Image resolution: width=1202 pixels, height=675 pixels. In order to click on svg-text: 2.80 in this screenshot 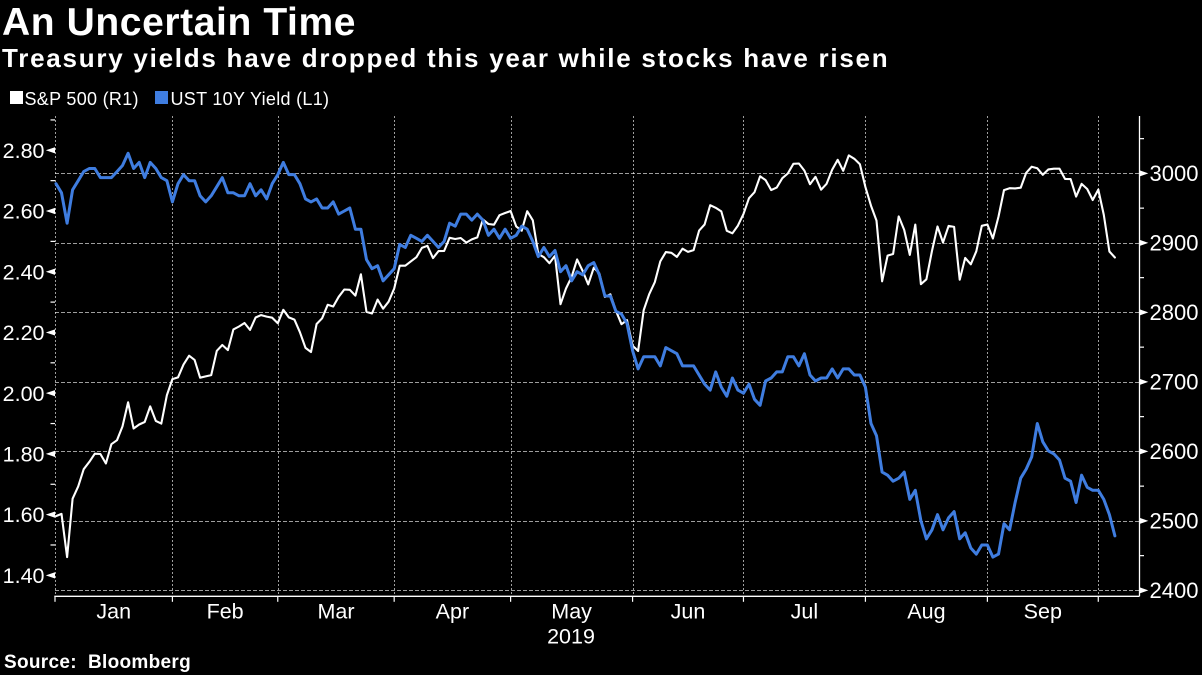, I will do `click(24, 151)`.